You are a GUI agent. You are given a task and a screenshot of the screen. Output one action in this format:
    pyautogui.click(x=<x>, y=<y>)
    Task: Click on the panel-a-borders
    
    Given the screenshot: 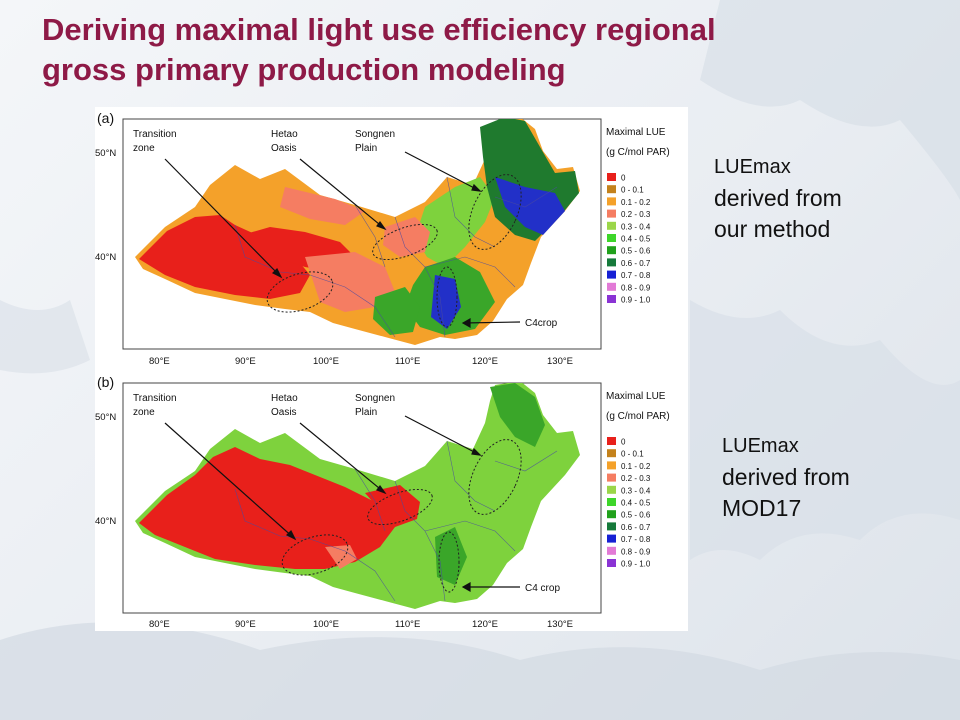 What is the action you would take?
    pyautogui.click(x=396, y=257)
    